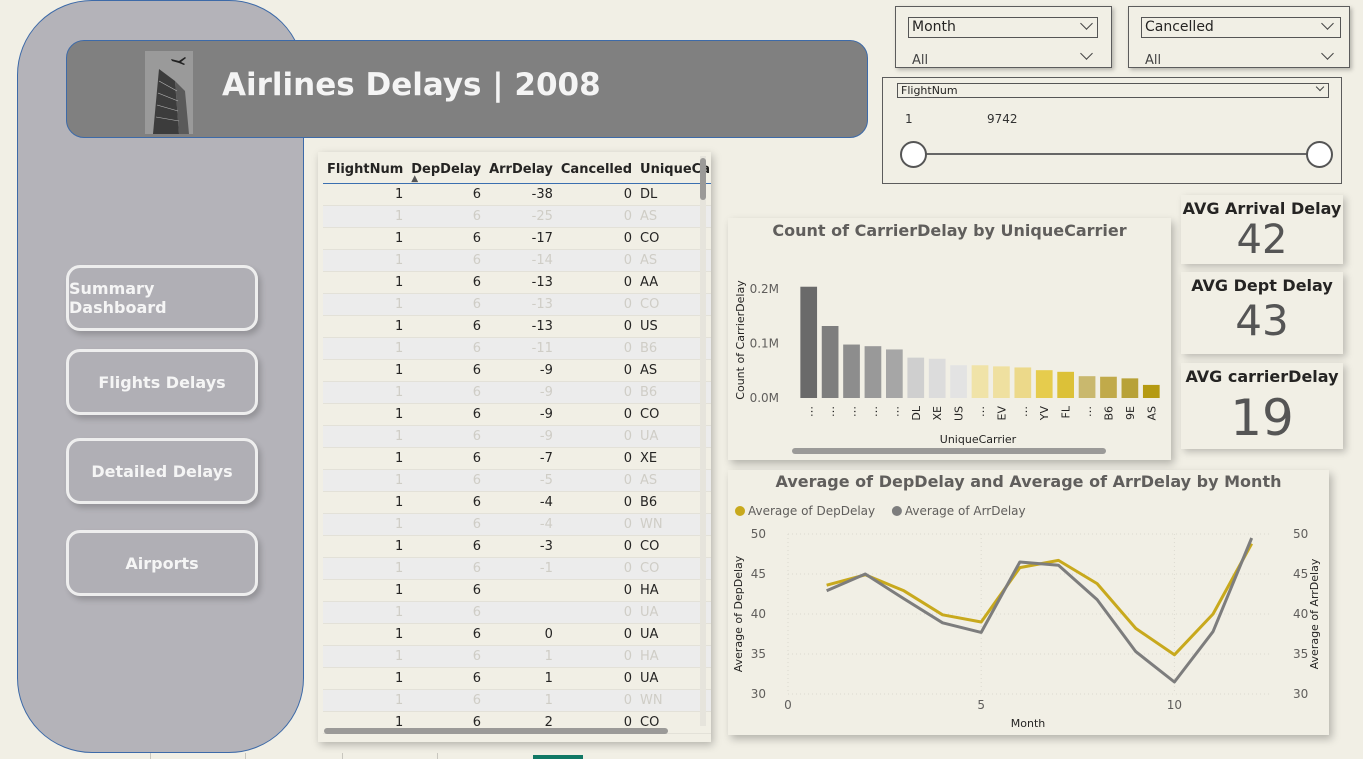  I want to click on table-row: 1 6 -9 0 CO, so click(517, 414).